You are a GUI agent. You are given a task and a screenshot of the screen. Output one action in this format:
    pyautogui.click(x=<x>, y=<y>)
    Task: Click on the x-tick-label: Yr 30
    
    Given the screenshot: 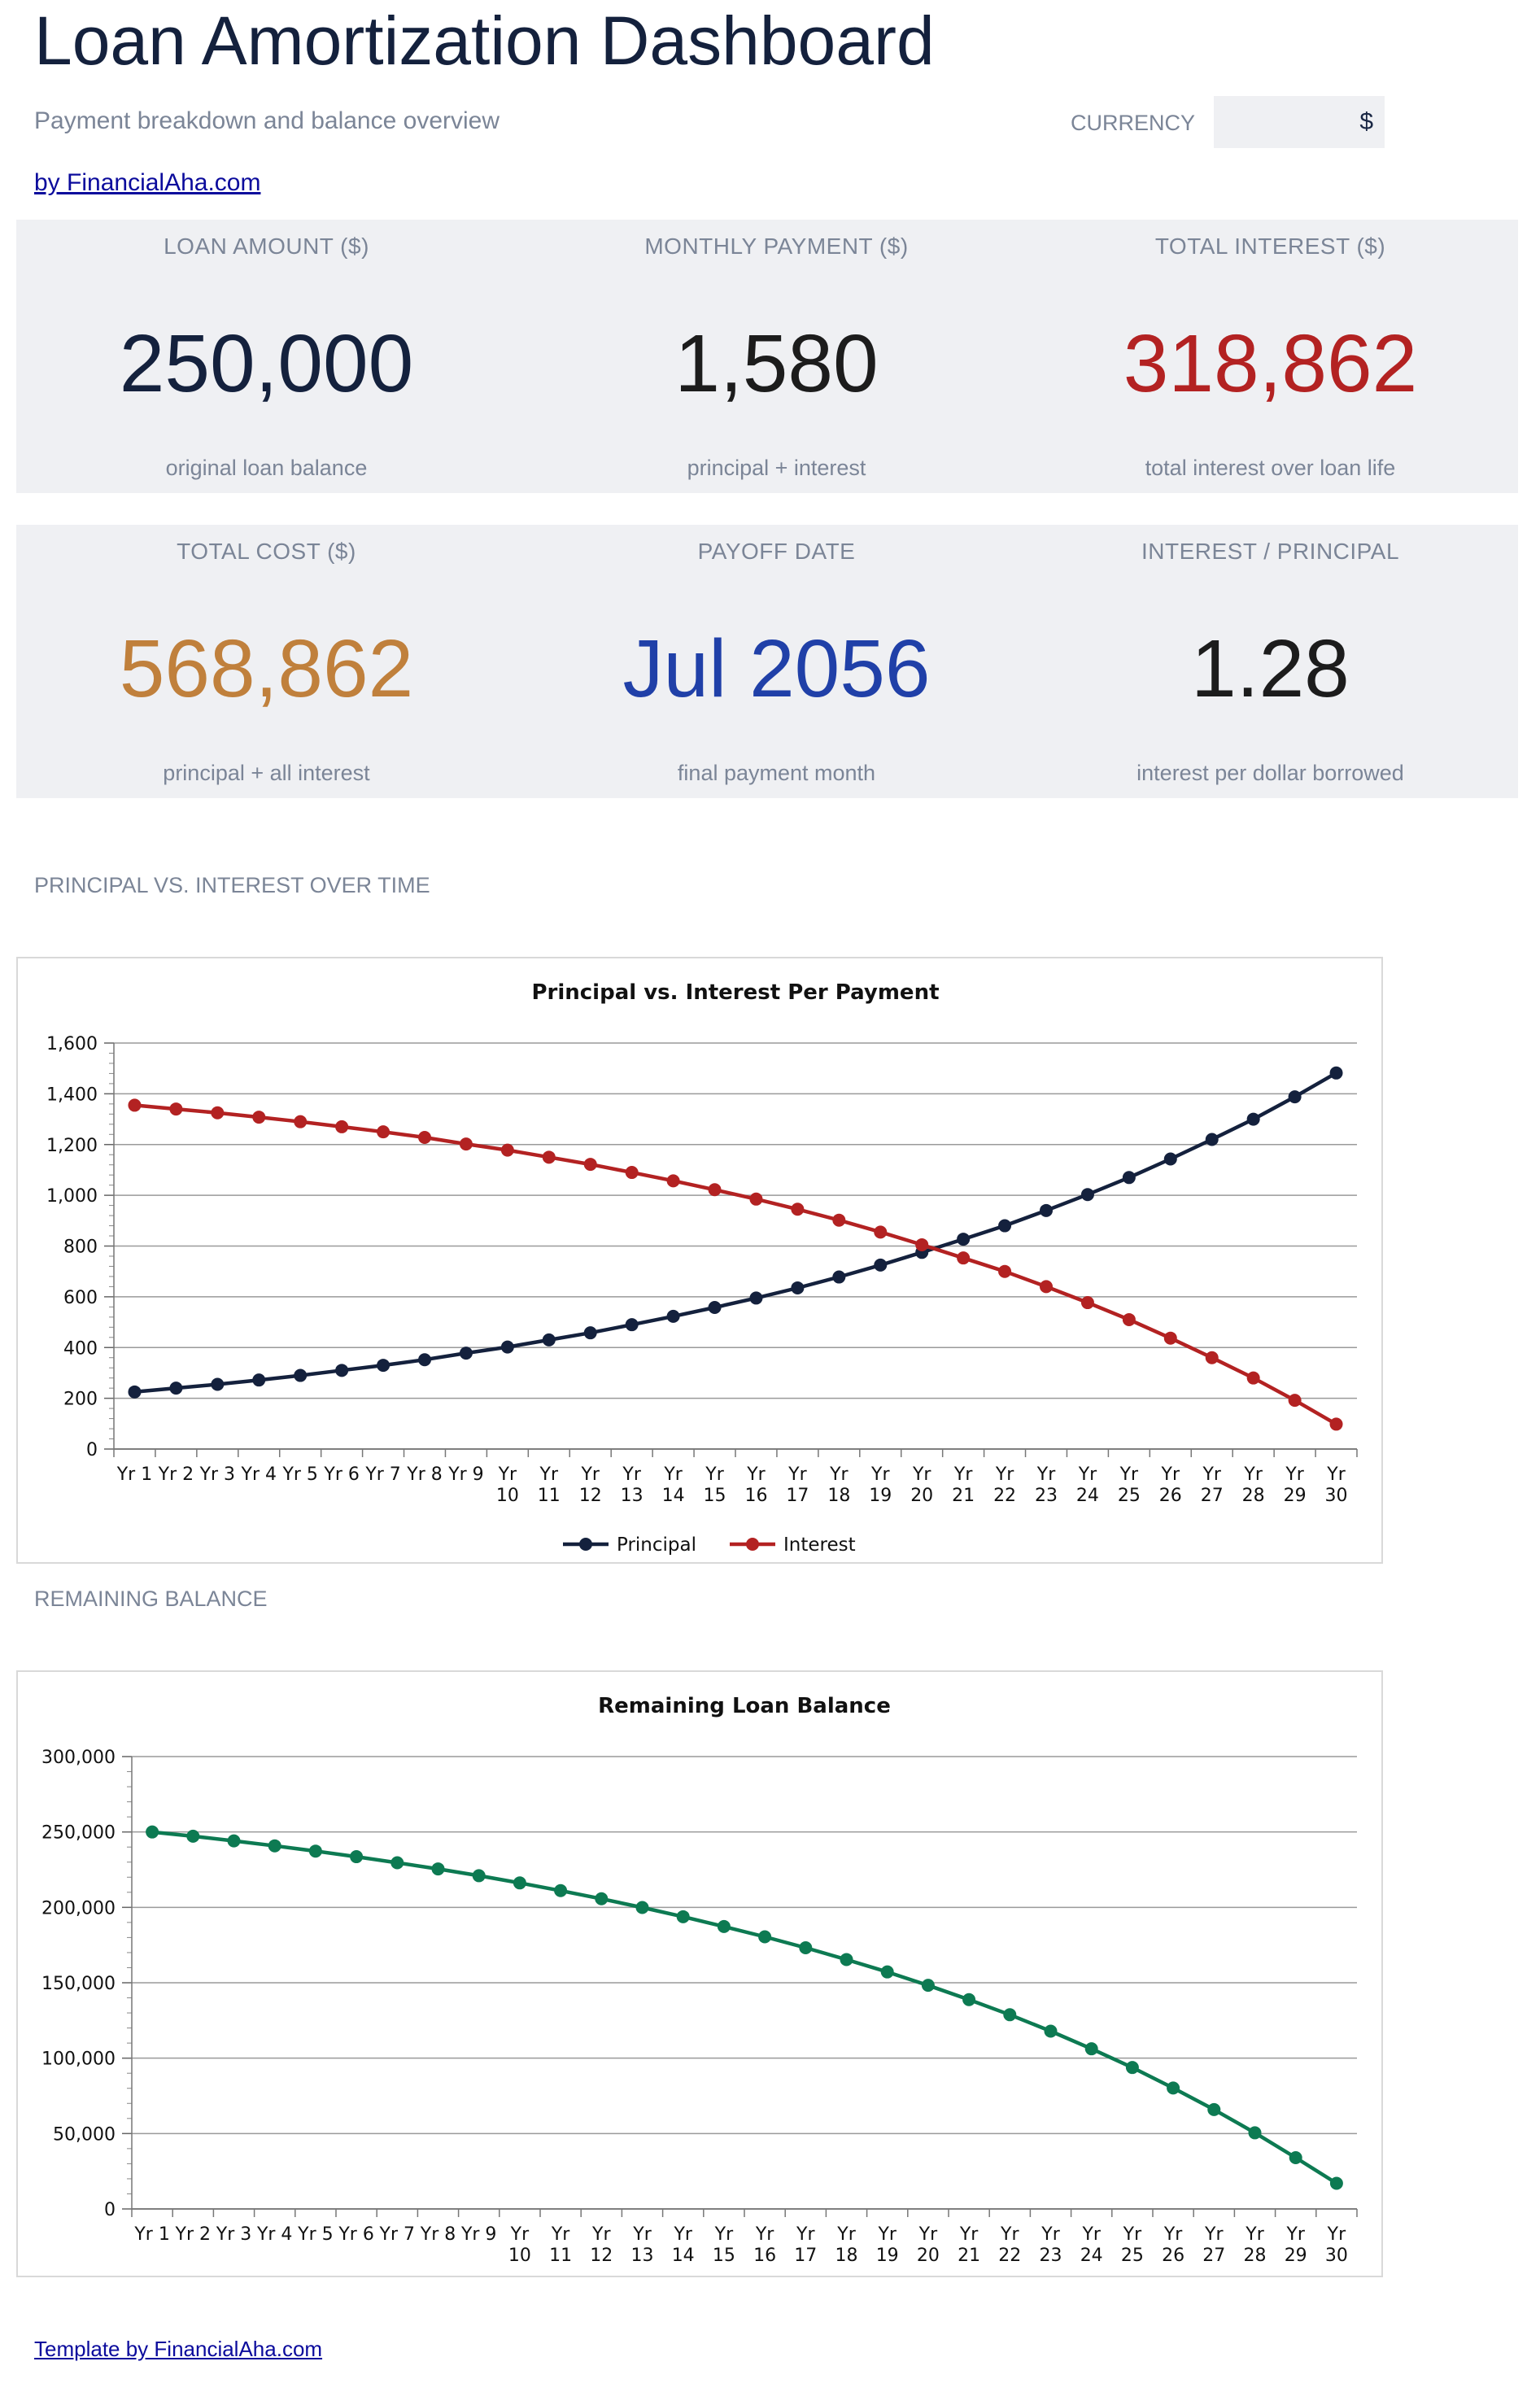 What is the action you would take?
    pyautogui.click(x=1337, y=2245)
    